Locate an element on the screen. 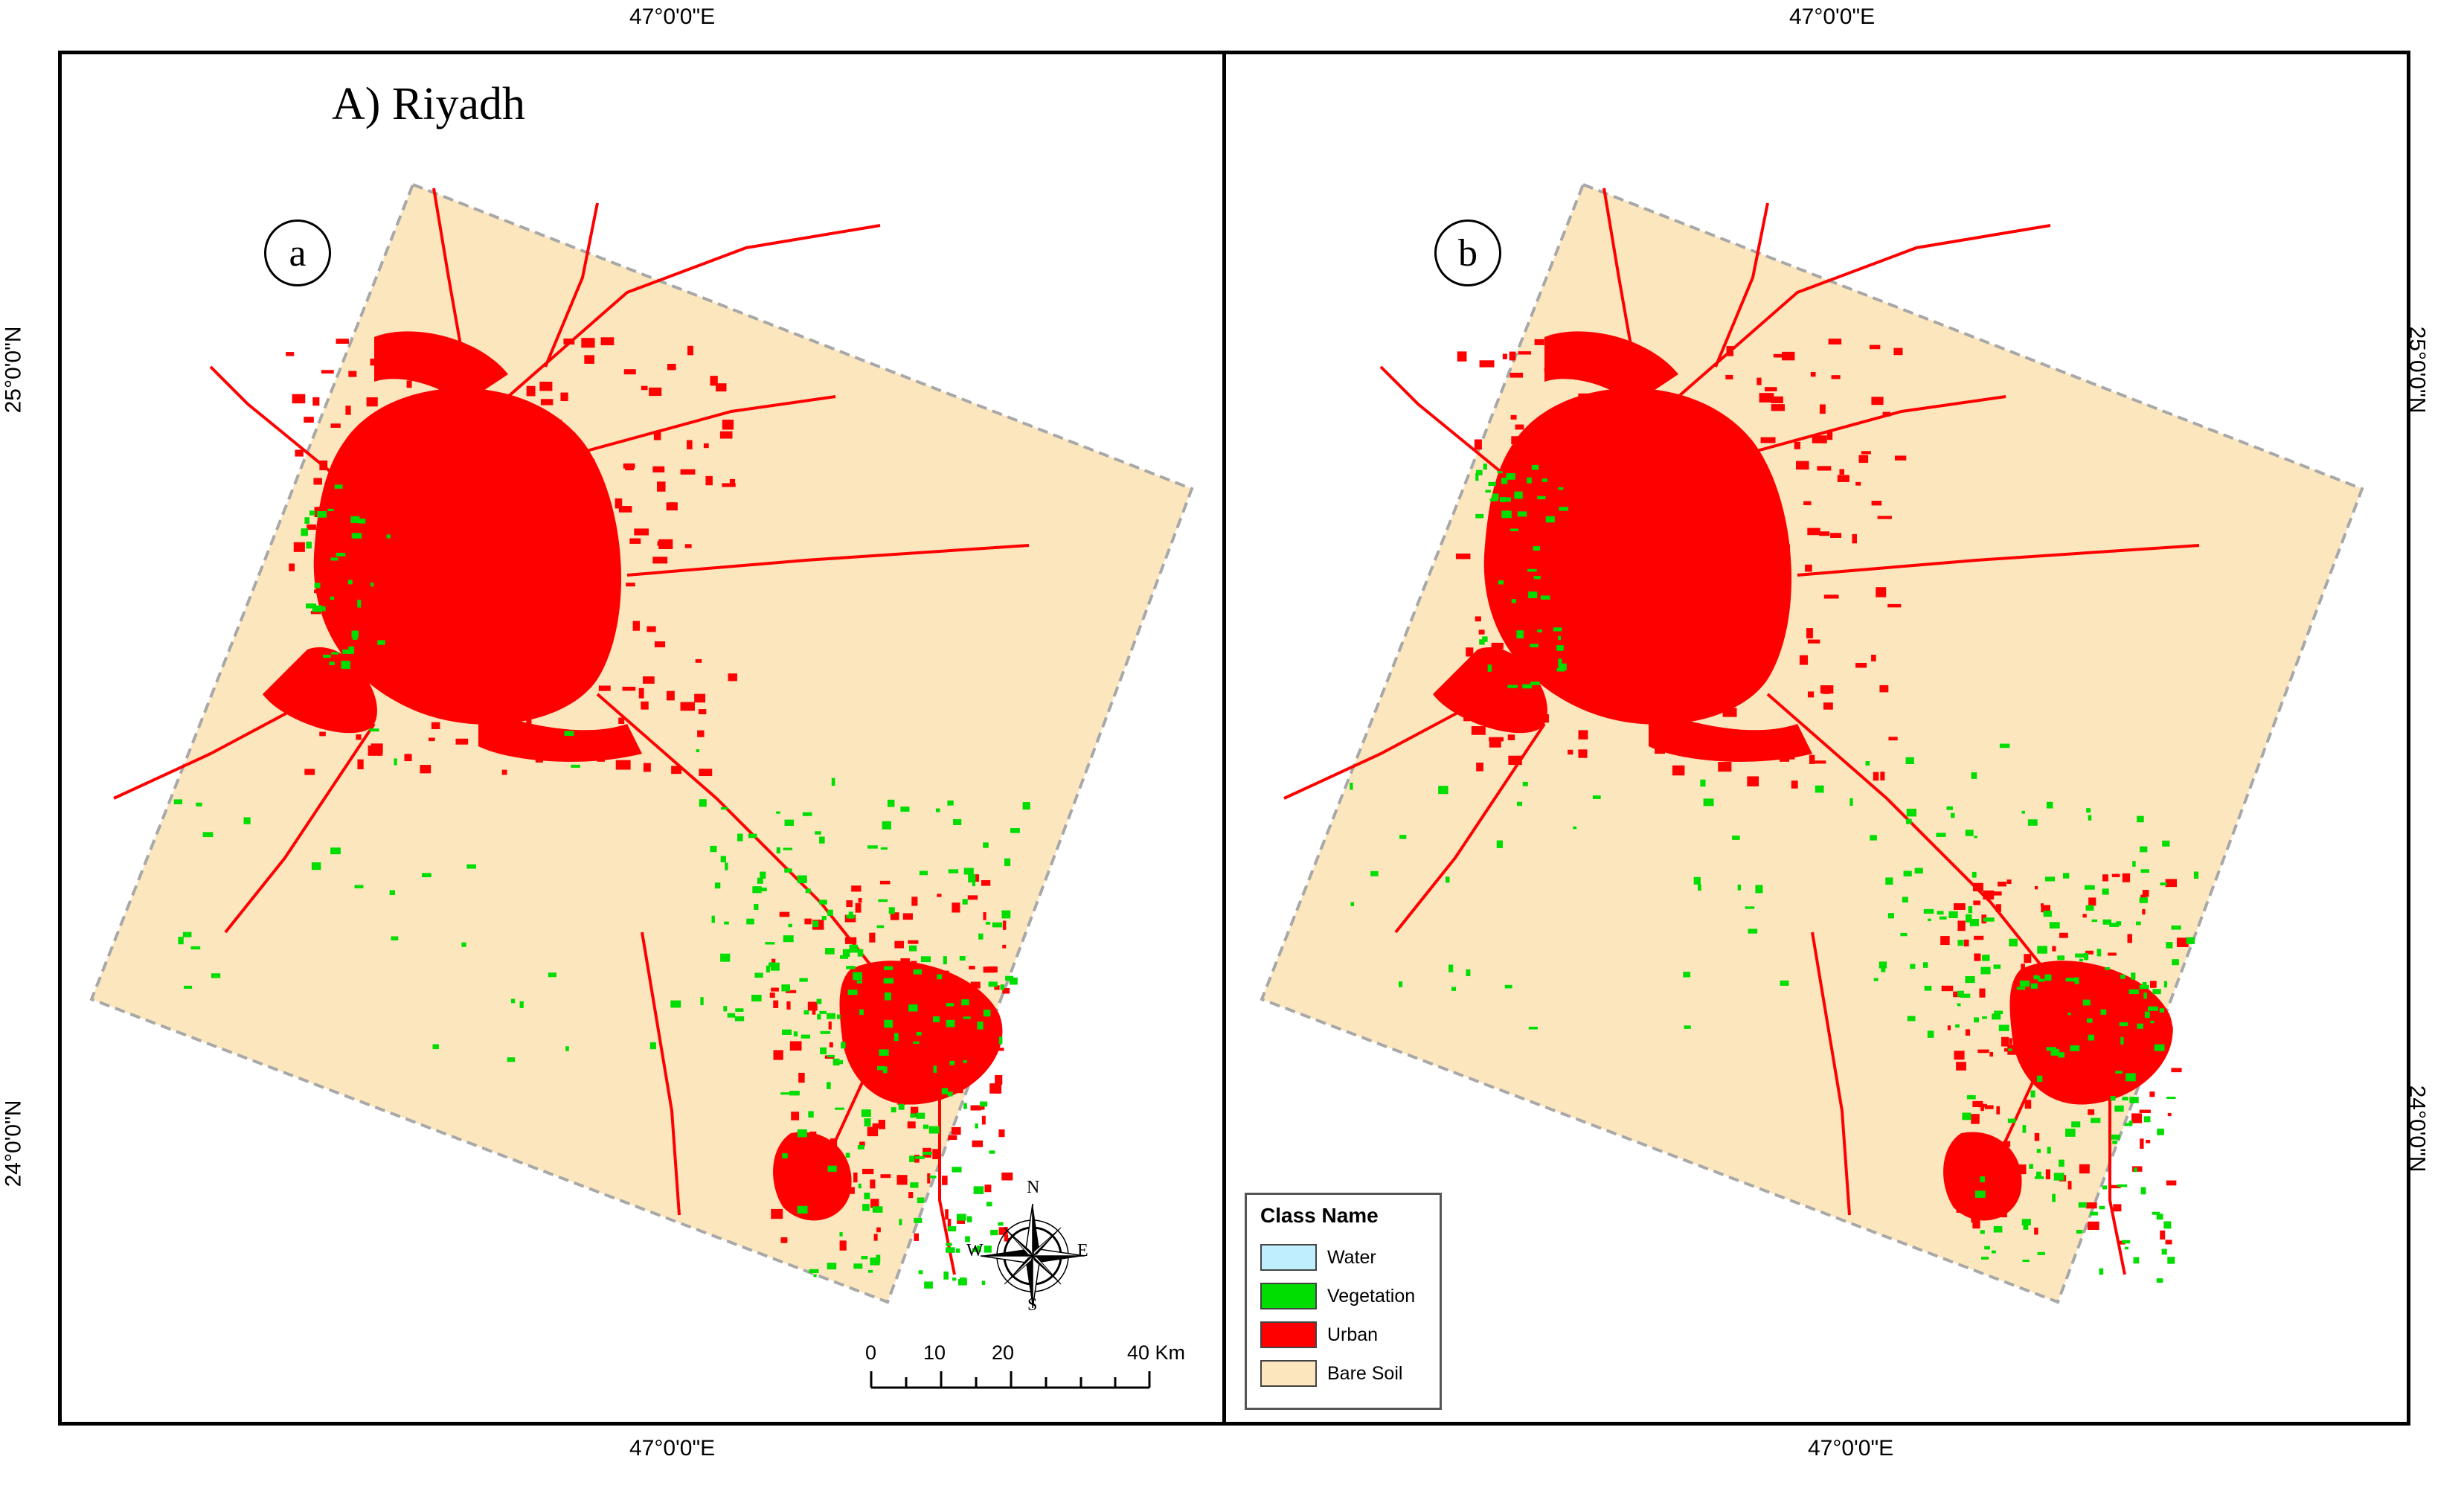 The height and width of the screenshot is (1494, 2464). scale-label-0: 0 is located at coordinates (871, 1352).